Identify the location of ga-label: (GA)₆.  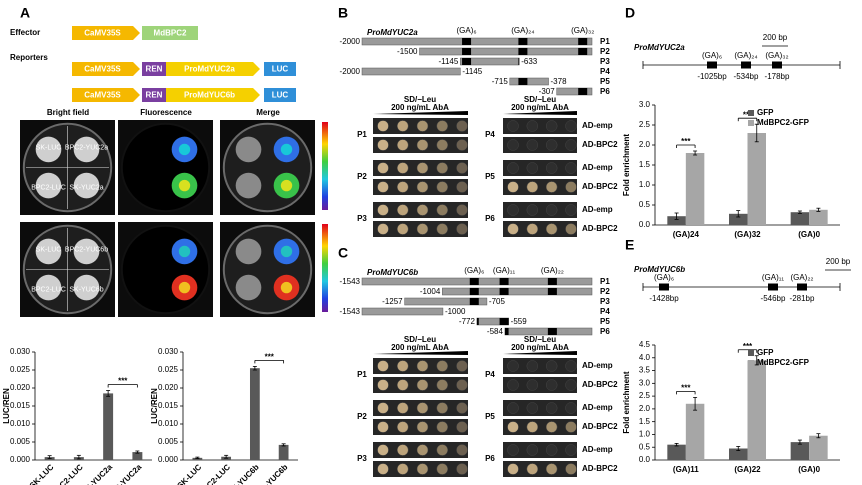
(466, 30).